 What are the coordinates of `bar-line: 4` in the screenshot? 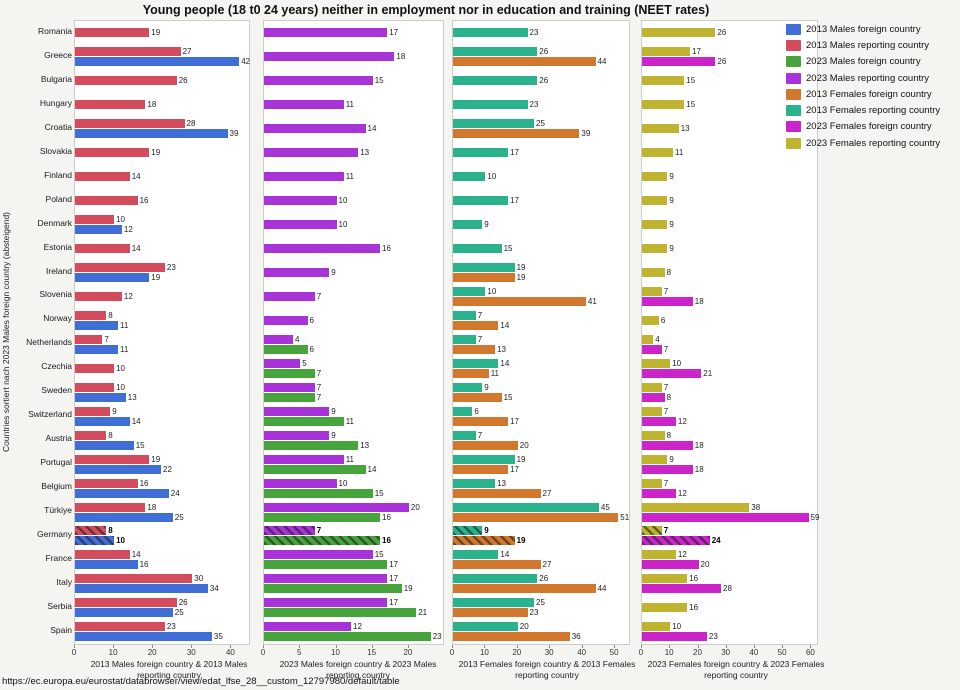 It's located at (729, 339).